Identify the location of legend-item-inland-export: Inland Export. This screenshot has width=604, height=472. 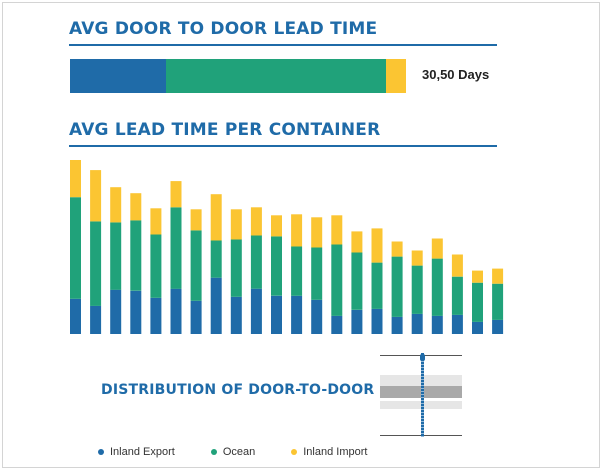
(136, 452).